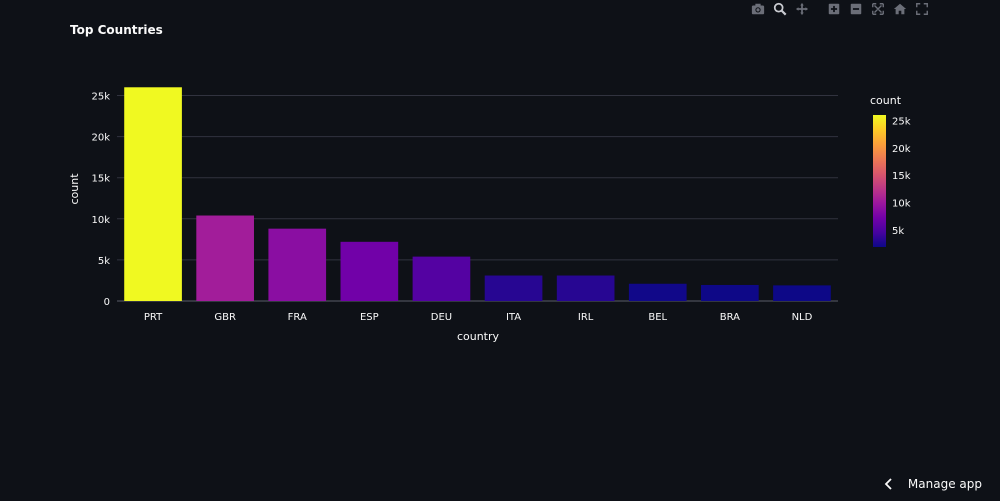 This screenshot has height=501, width=1000. I want to click on x-tick-label: PRT, so click(153, 317).